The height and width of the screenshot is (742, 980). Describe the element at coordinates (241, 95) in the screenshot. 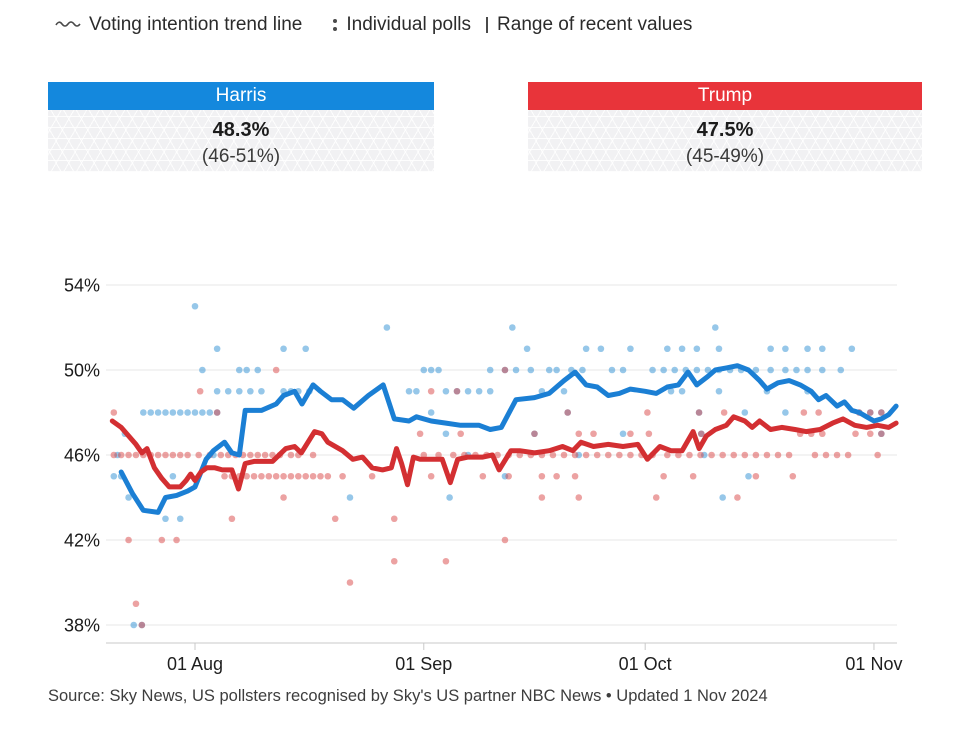

I see `harris-name: Harris` at that location.